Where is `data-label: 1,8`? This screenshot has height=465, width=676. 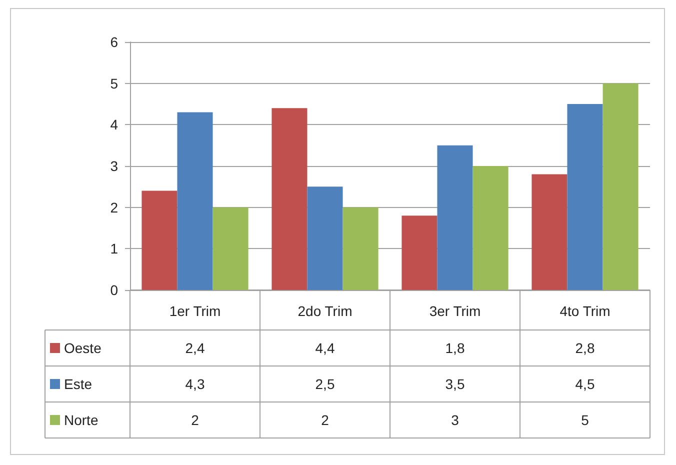 data-label: 1,8 is located at coordinates (455, 348).